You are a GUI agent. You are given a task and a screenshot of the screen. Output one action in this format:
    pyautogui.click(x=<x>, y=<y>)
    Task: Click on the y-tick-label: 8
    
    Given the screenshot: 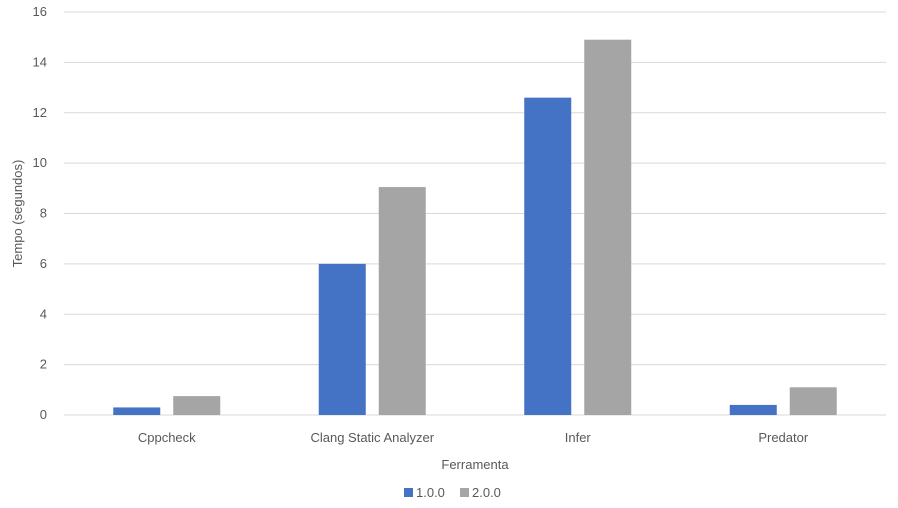 What is the action you would take?
    pyautogui.click(x=43, y=213)
    